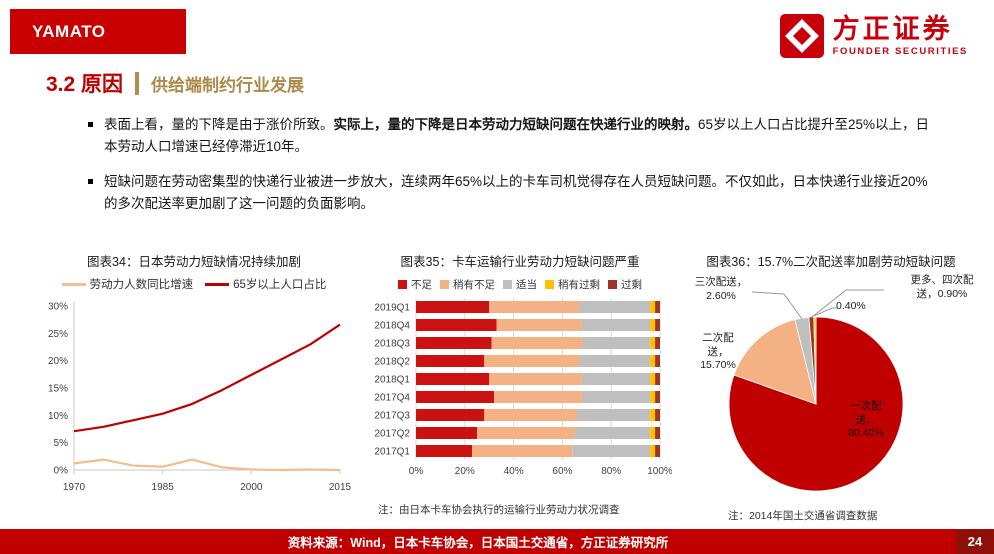  I want to click on pie-svg, so click(816, 390).